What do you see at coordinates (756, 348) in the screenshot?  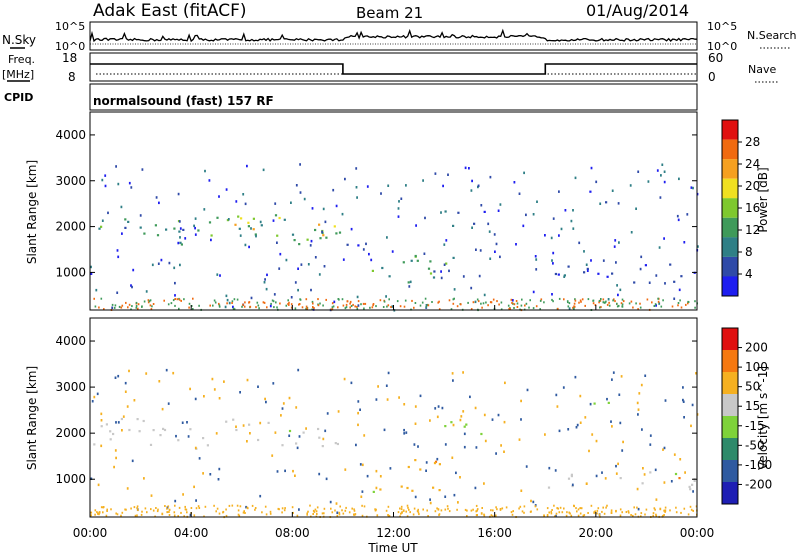 I see `colorbar-tick-label: 200` at bounding box center [756, 348].